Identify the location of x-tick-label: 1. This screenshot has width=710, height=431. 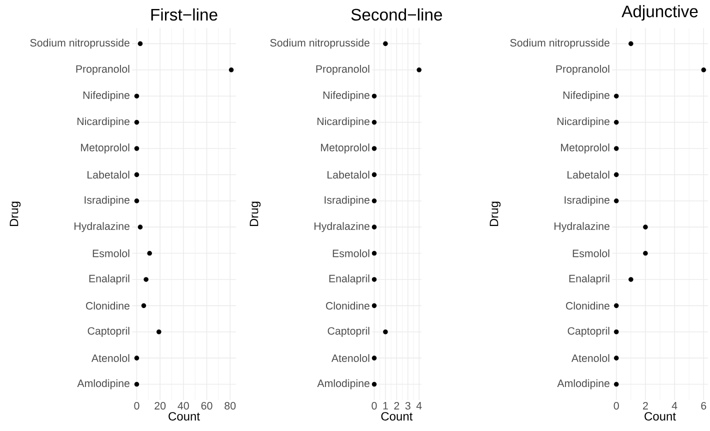
(385, 406).